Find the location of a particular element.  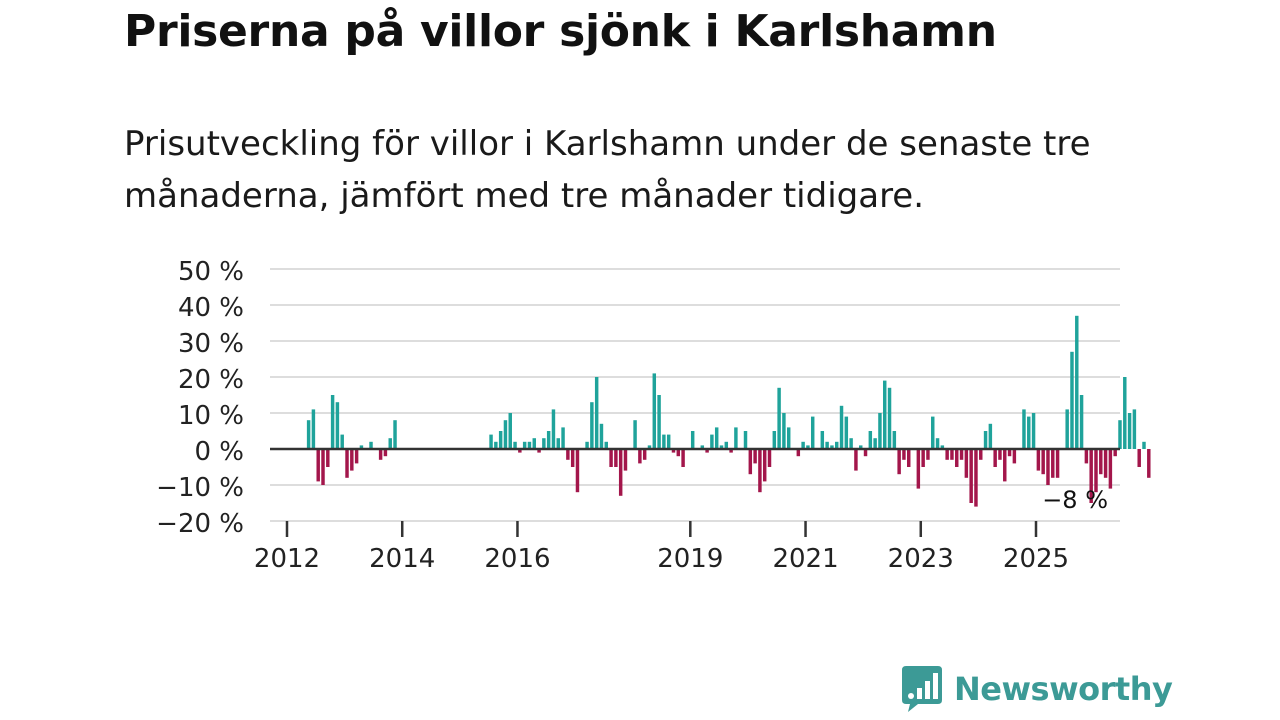

newsworthy-chart-icon is located at coordinates (922, 689).